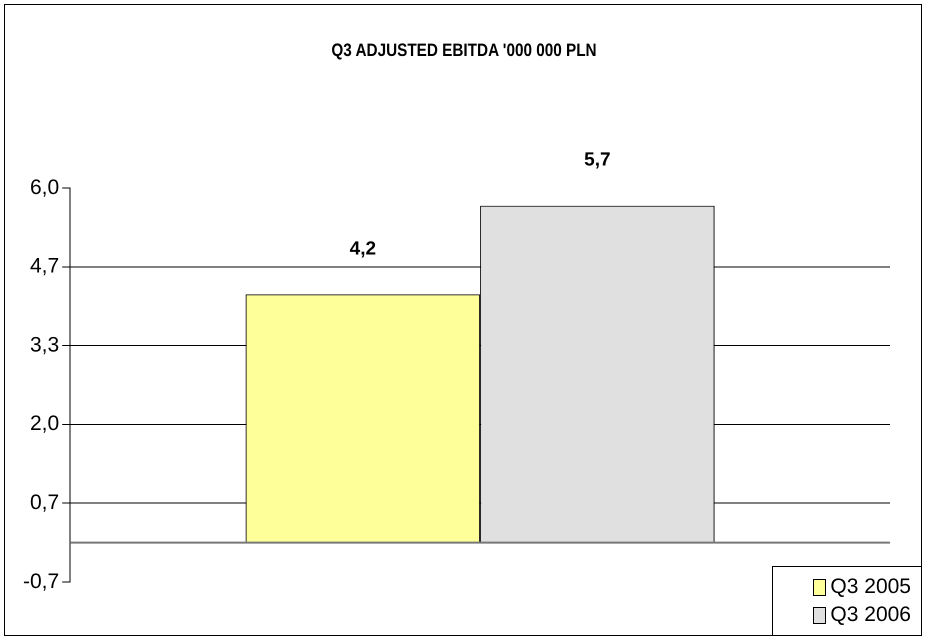 The image size is (928, 642). What do you see at coordinates (45, 266) in the screenshot?
I see `y-tick-label: 4,7` at bounding box center [45, 266].